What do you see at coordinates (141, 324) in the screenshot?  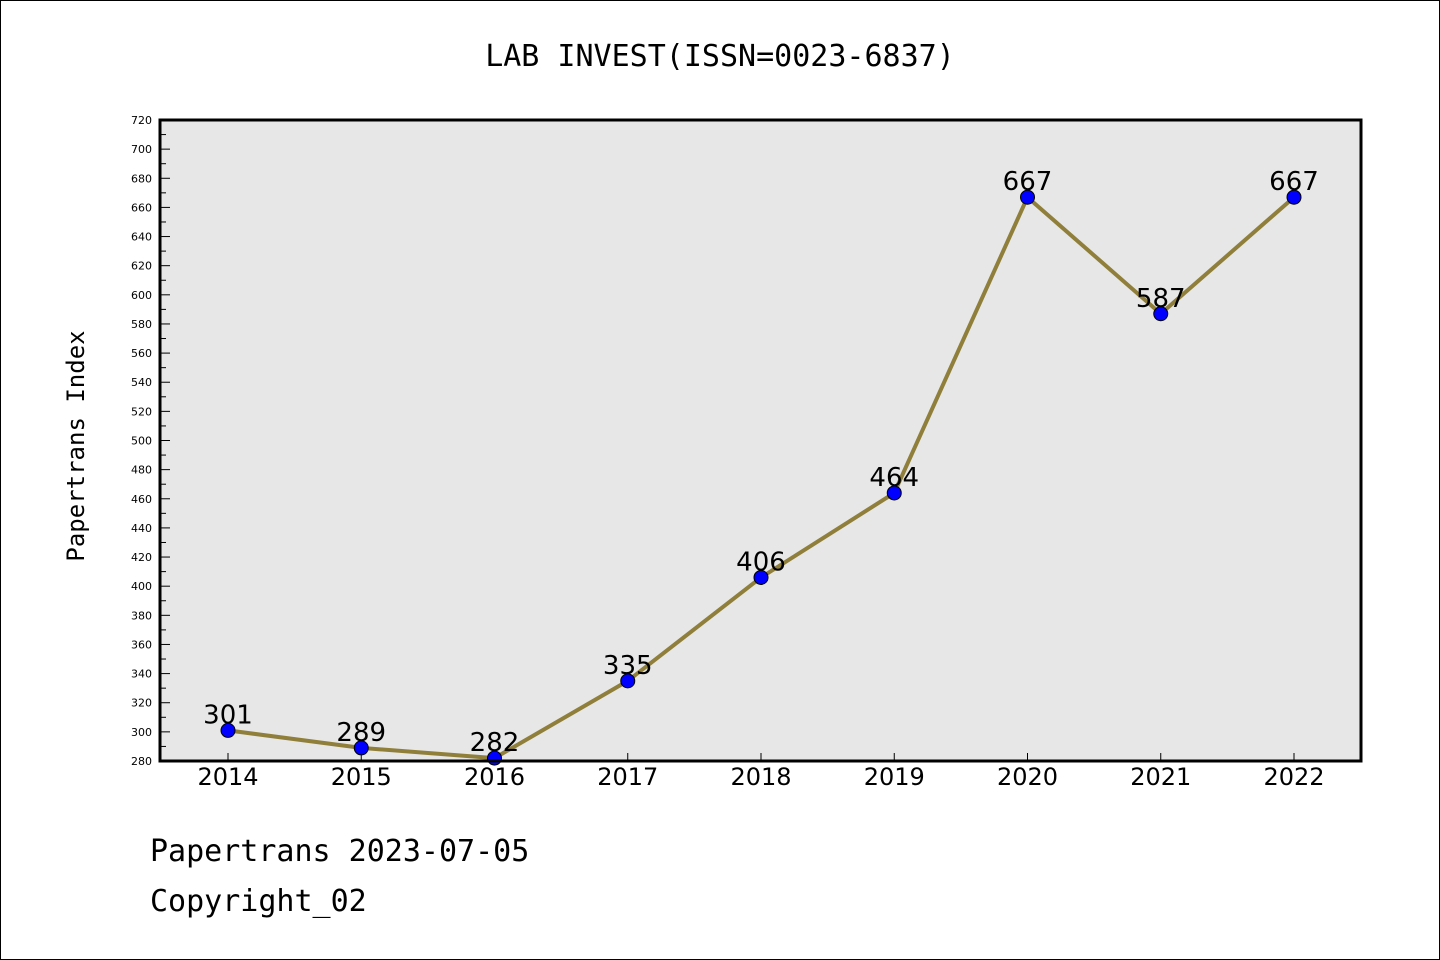 I see `y-tick-label: 580` at bounding box center [141, 324].